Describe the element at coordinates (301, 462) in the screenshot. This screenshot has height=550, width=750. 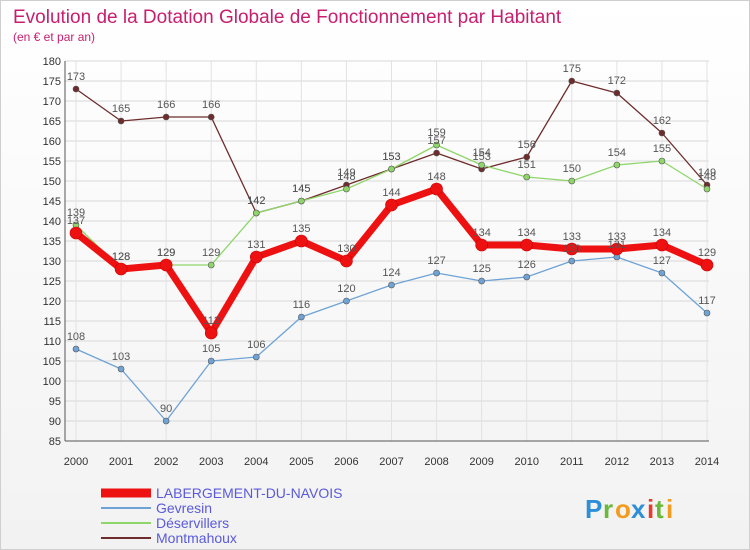
I see `x-tick-label: 2005` at that location.